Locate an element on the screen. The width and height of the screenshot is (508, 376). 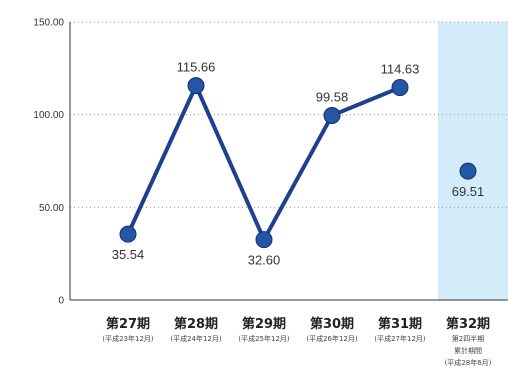
x-category-sublabel: (平成27年12月) is located at coordinates (400, 338).